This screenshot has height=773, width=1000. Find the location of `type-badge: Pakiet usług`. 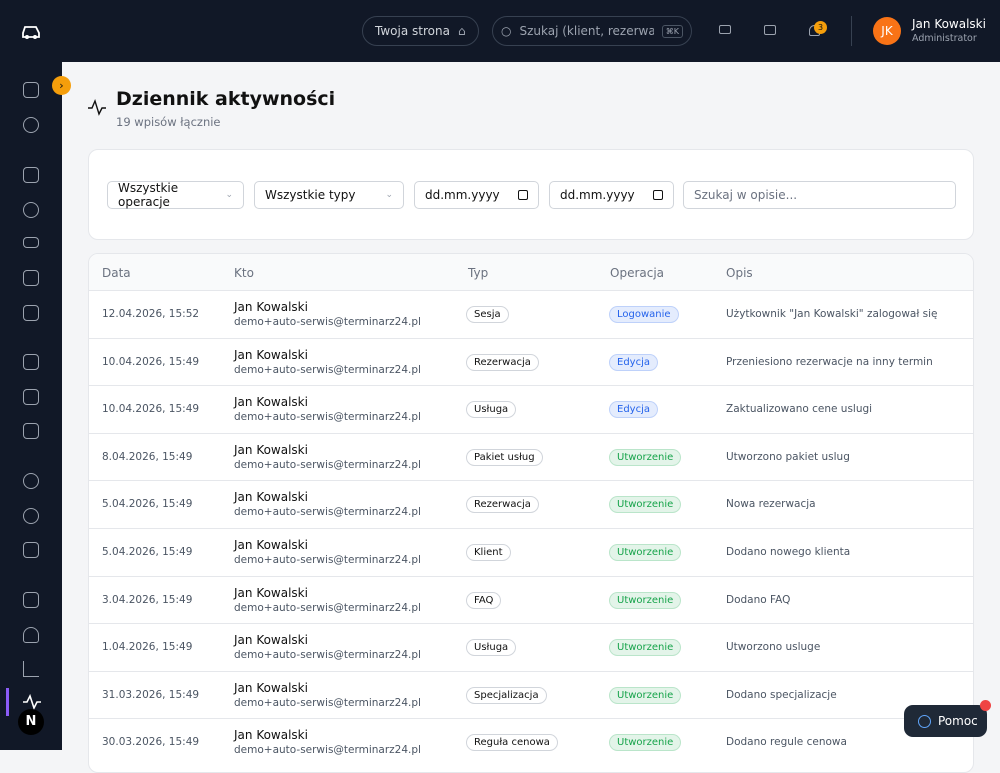

type-badge: Pakiet usług is located at coordinates (504, 457).